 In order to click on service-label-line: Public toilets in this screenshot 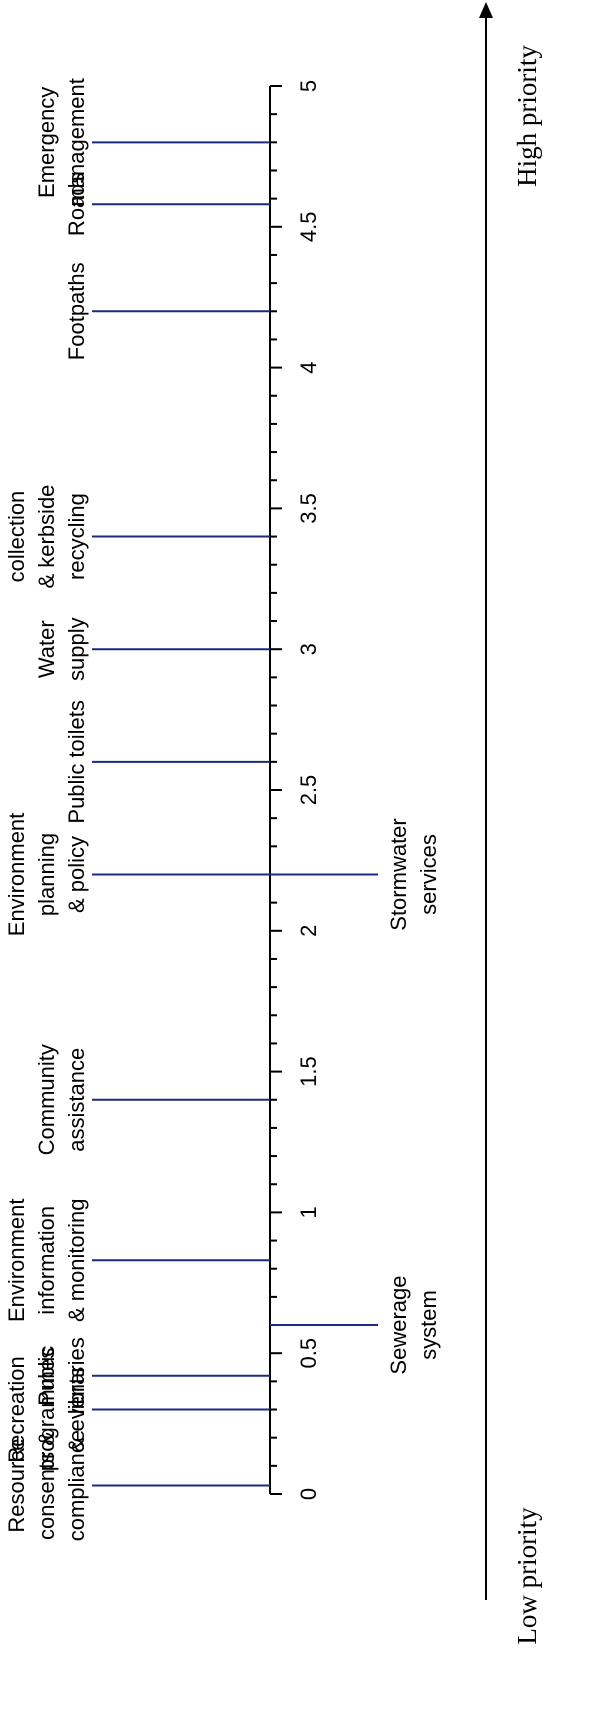, I will do `click(76, 762)`.